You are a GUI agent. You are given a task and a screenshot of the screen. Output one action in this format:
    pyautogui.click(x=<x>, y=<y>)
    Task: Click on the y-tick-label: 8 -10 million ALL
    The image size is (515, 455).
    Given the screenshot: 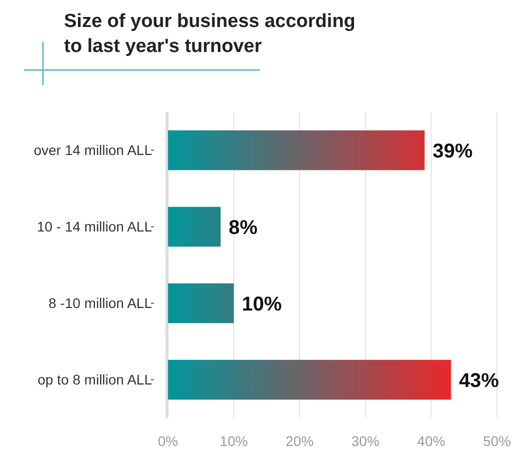 What is the action you would take?
    pyautogui.click(x=100, y=303)
    